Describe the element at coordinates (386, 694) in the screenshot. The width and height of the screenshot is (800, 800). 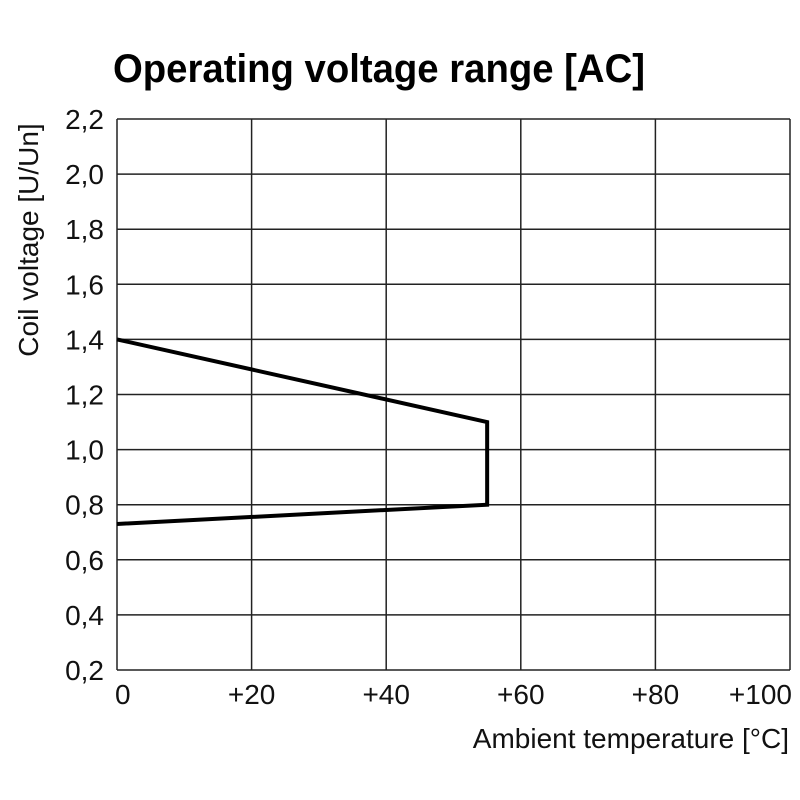
I see `x-tick-label: +40` at that location.